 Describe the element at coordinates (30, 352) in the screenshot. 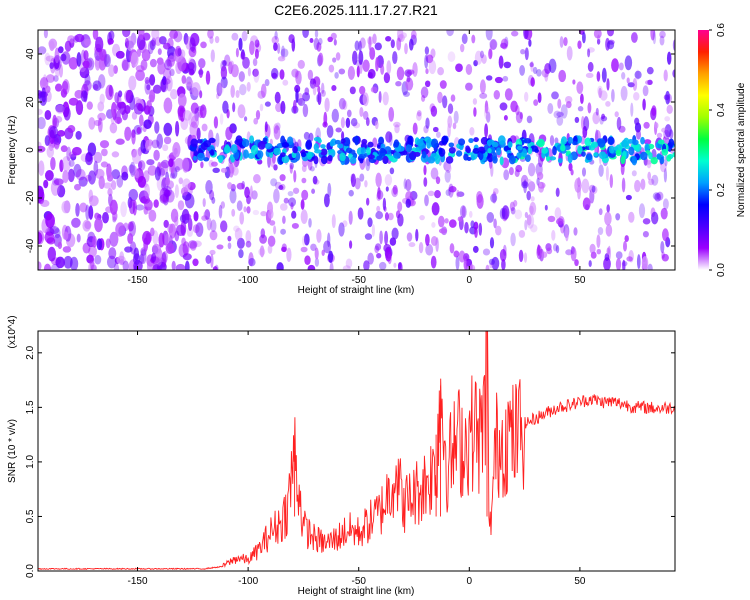

I see `y-tick-label: 2.0` at that location.